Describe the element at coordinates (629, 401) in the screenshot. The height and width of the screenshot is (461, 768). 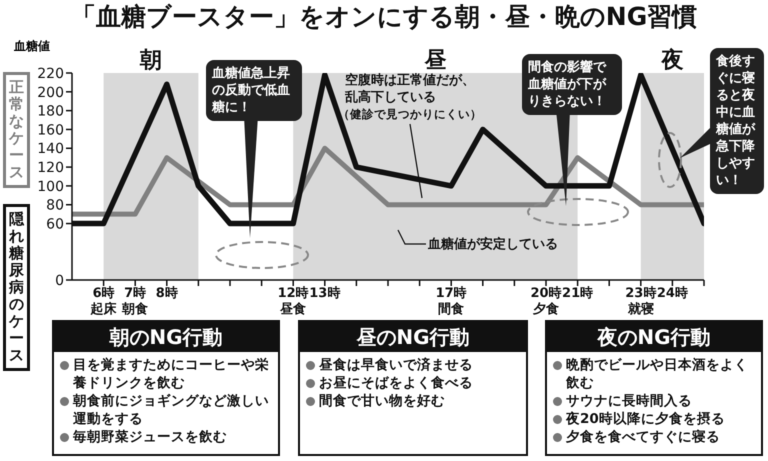
I see `text: サウナに長時間入る` at that location.